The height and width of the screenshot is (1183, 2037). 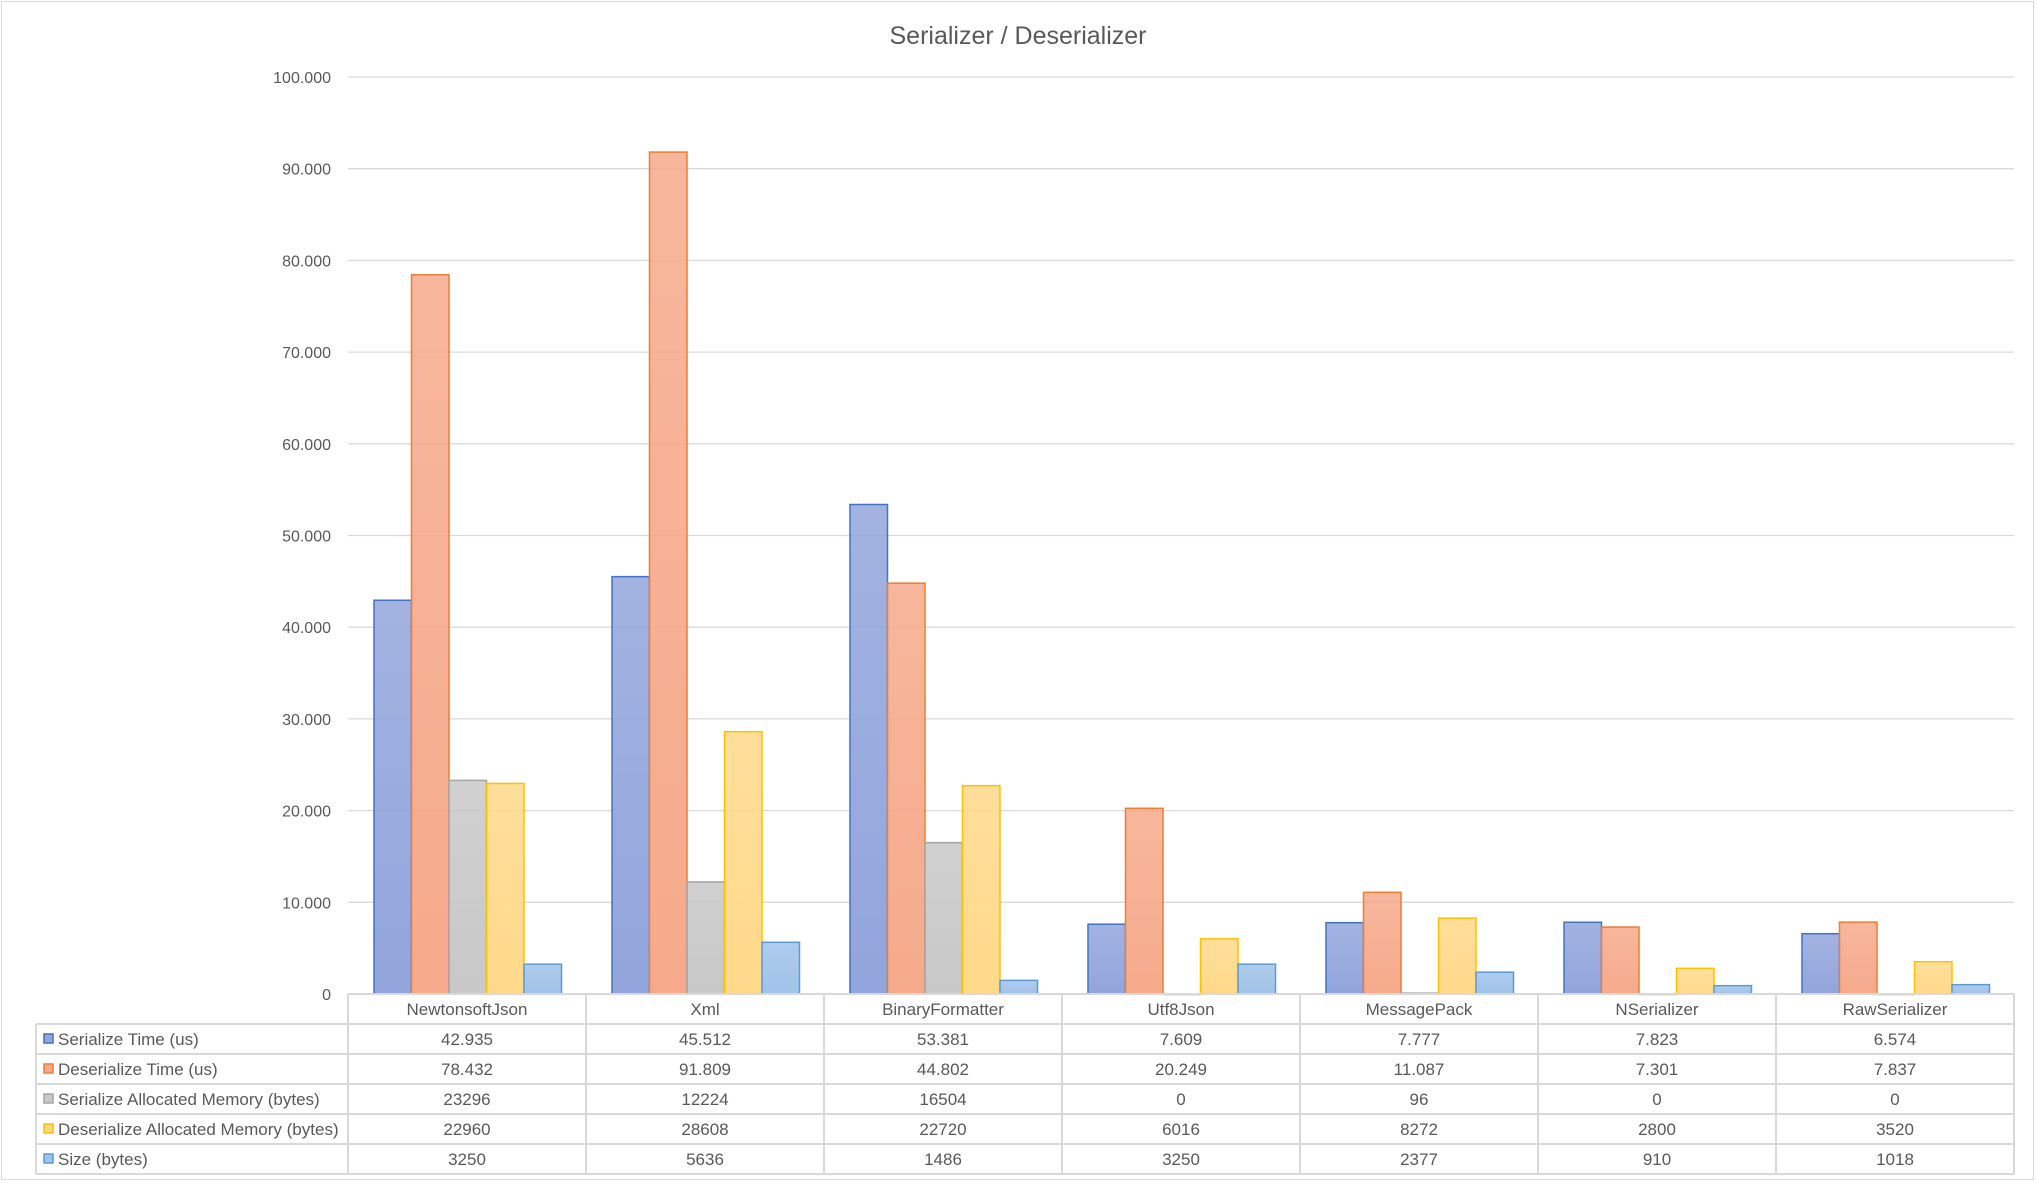 What do you see at coordinates (306, 261) in the screenshot?
I see `y-tick-label: 80.000` at bounding box center [306, 261].